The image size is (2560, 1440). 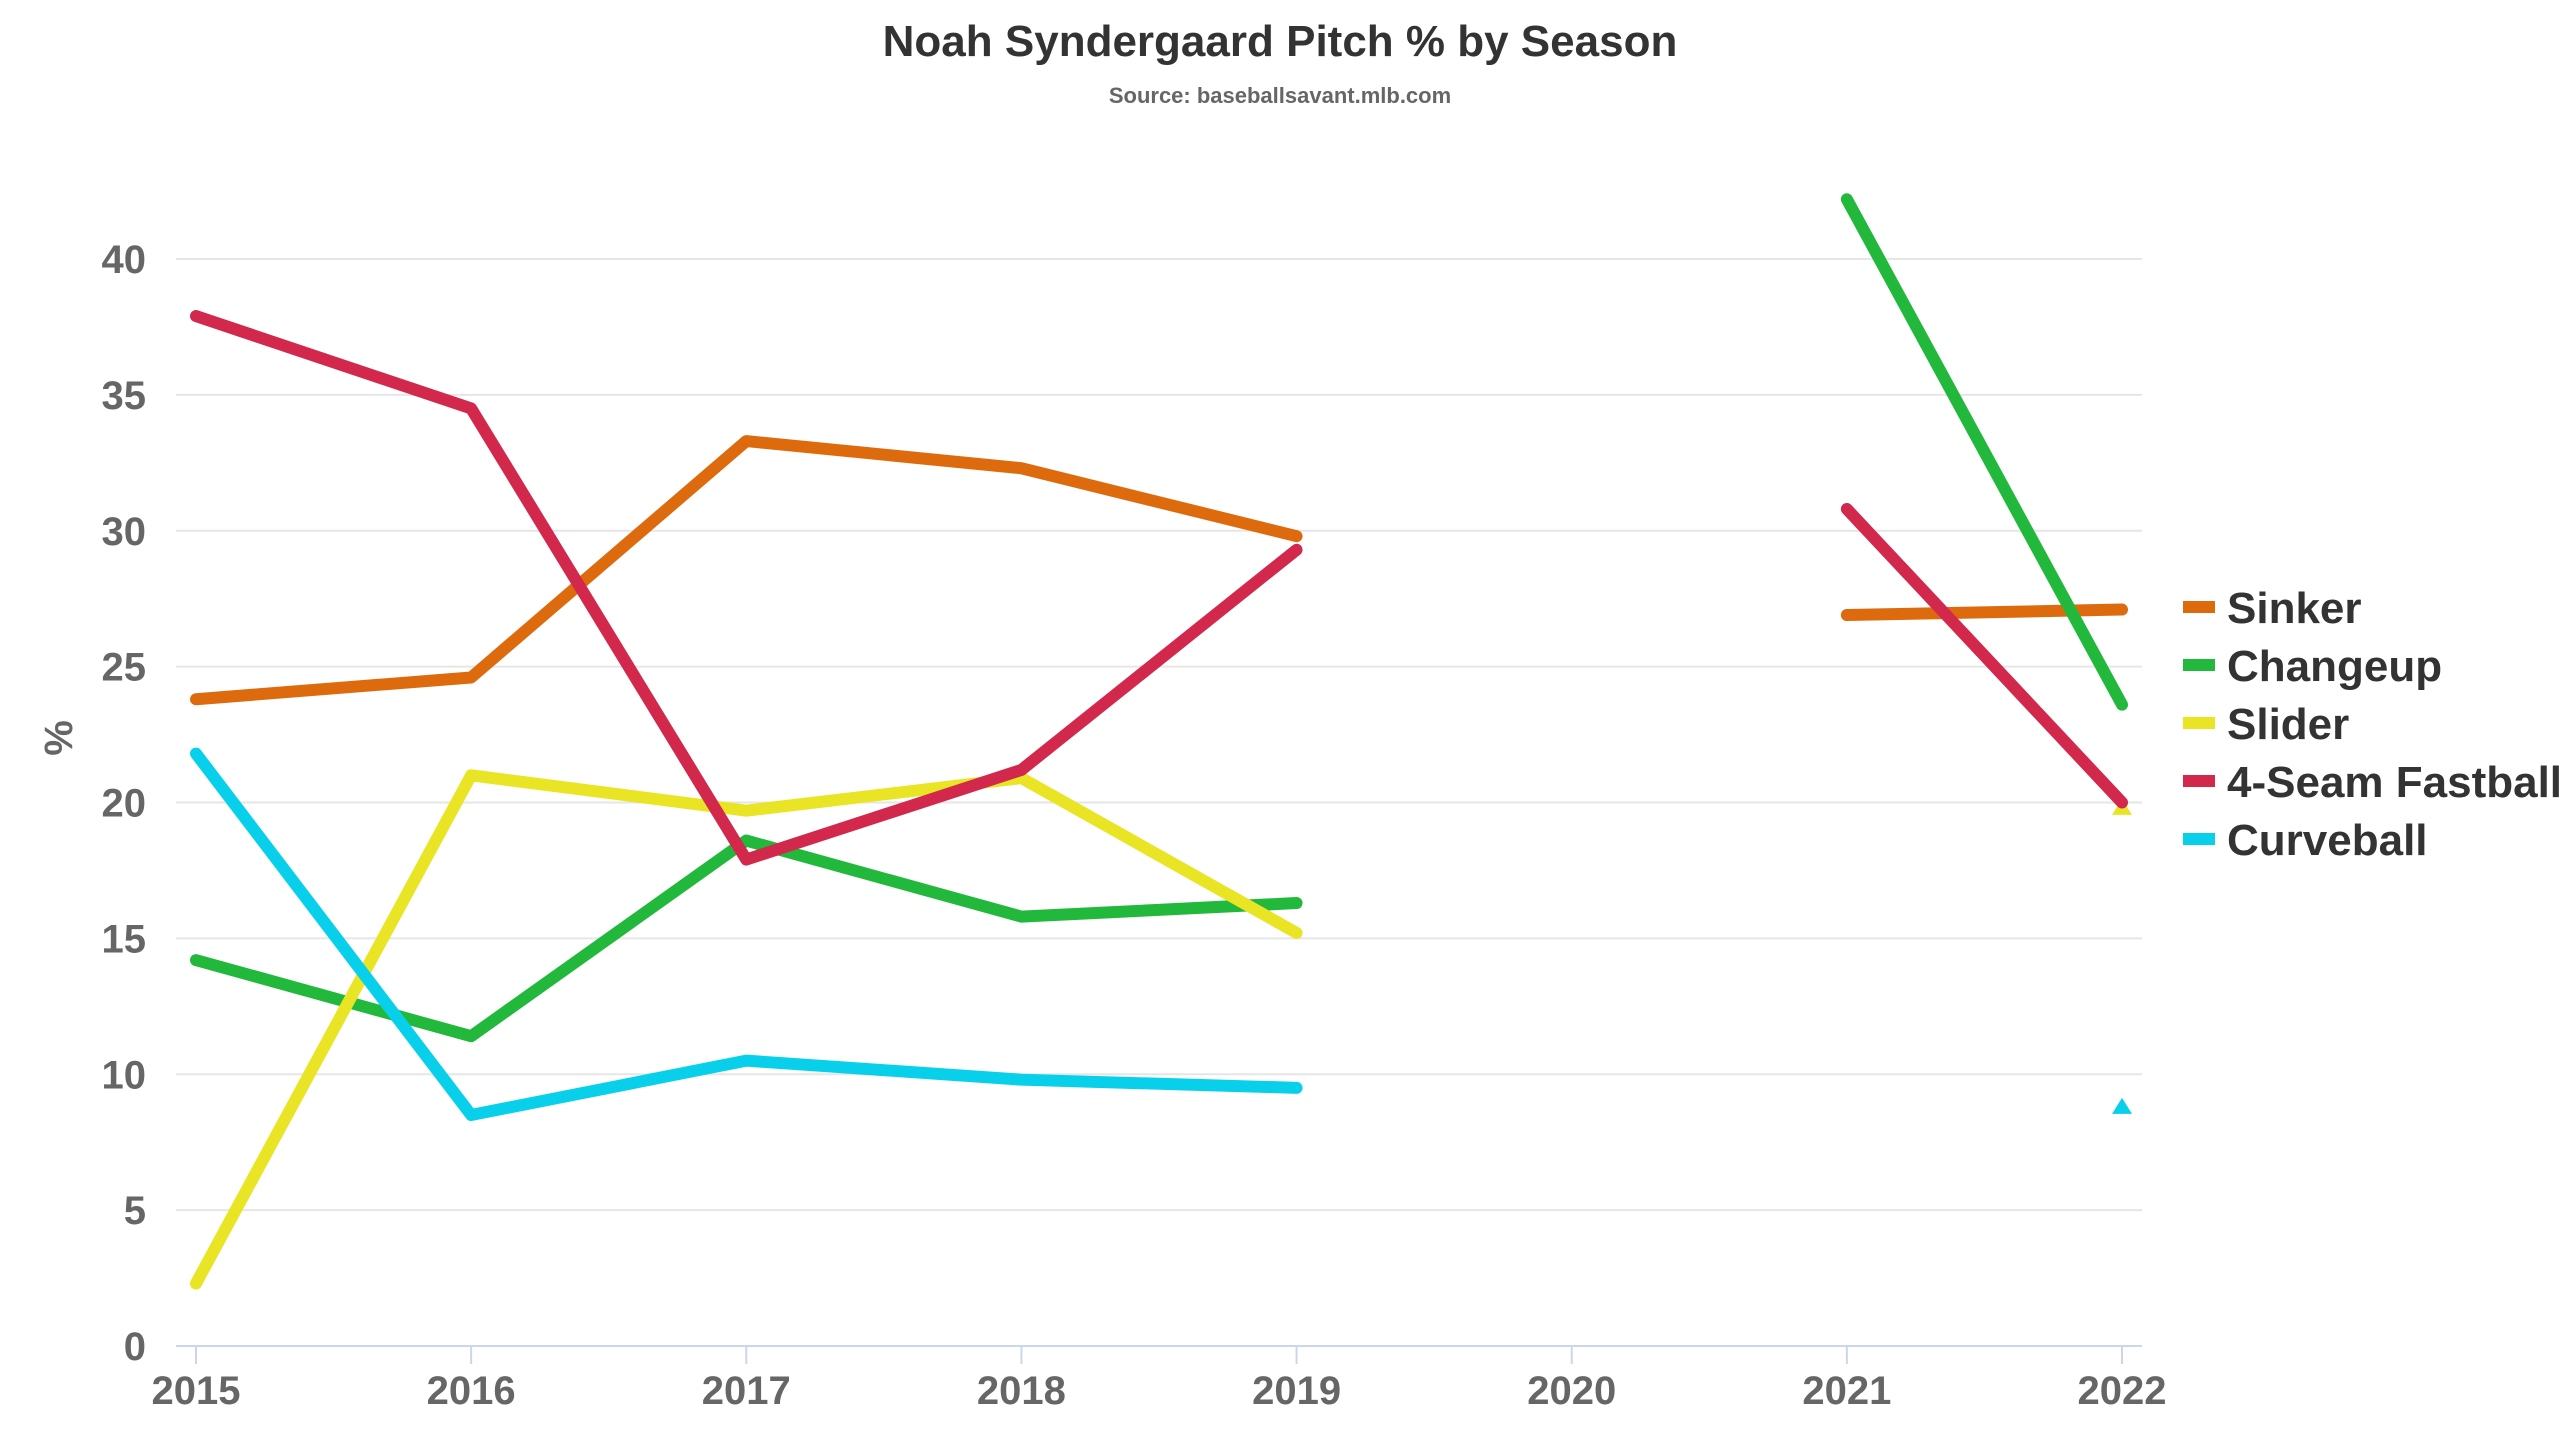 I want to click on y-tick-label: 35, so click(x=124, y=396).